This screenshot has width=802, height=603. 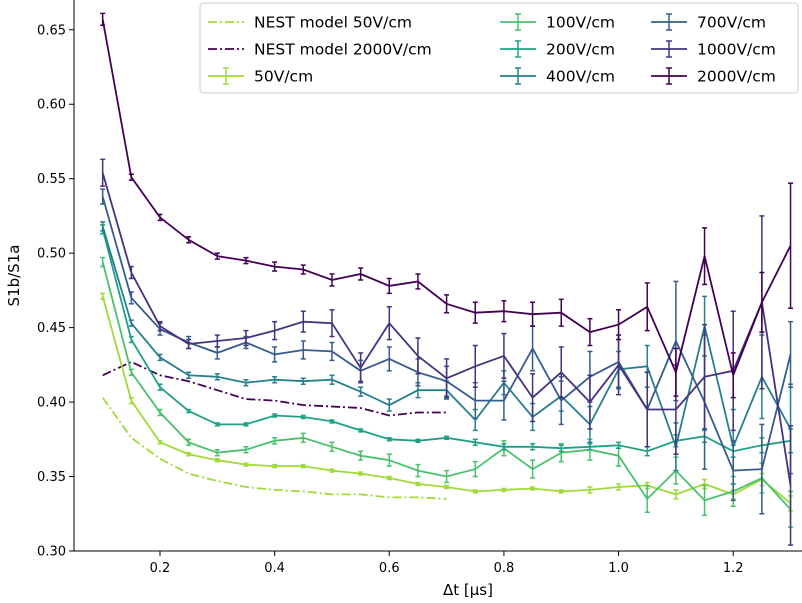 I want to click on x-tick-label: 0.4, so click(x=274, y=568).